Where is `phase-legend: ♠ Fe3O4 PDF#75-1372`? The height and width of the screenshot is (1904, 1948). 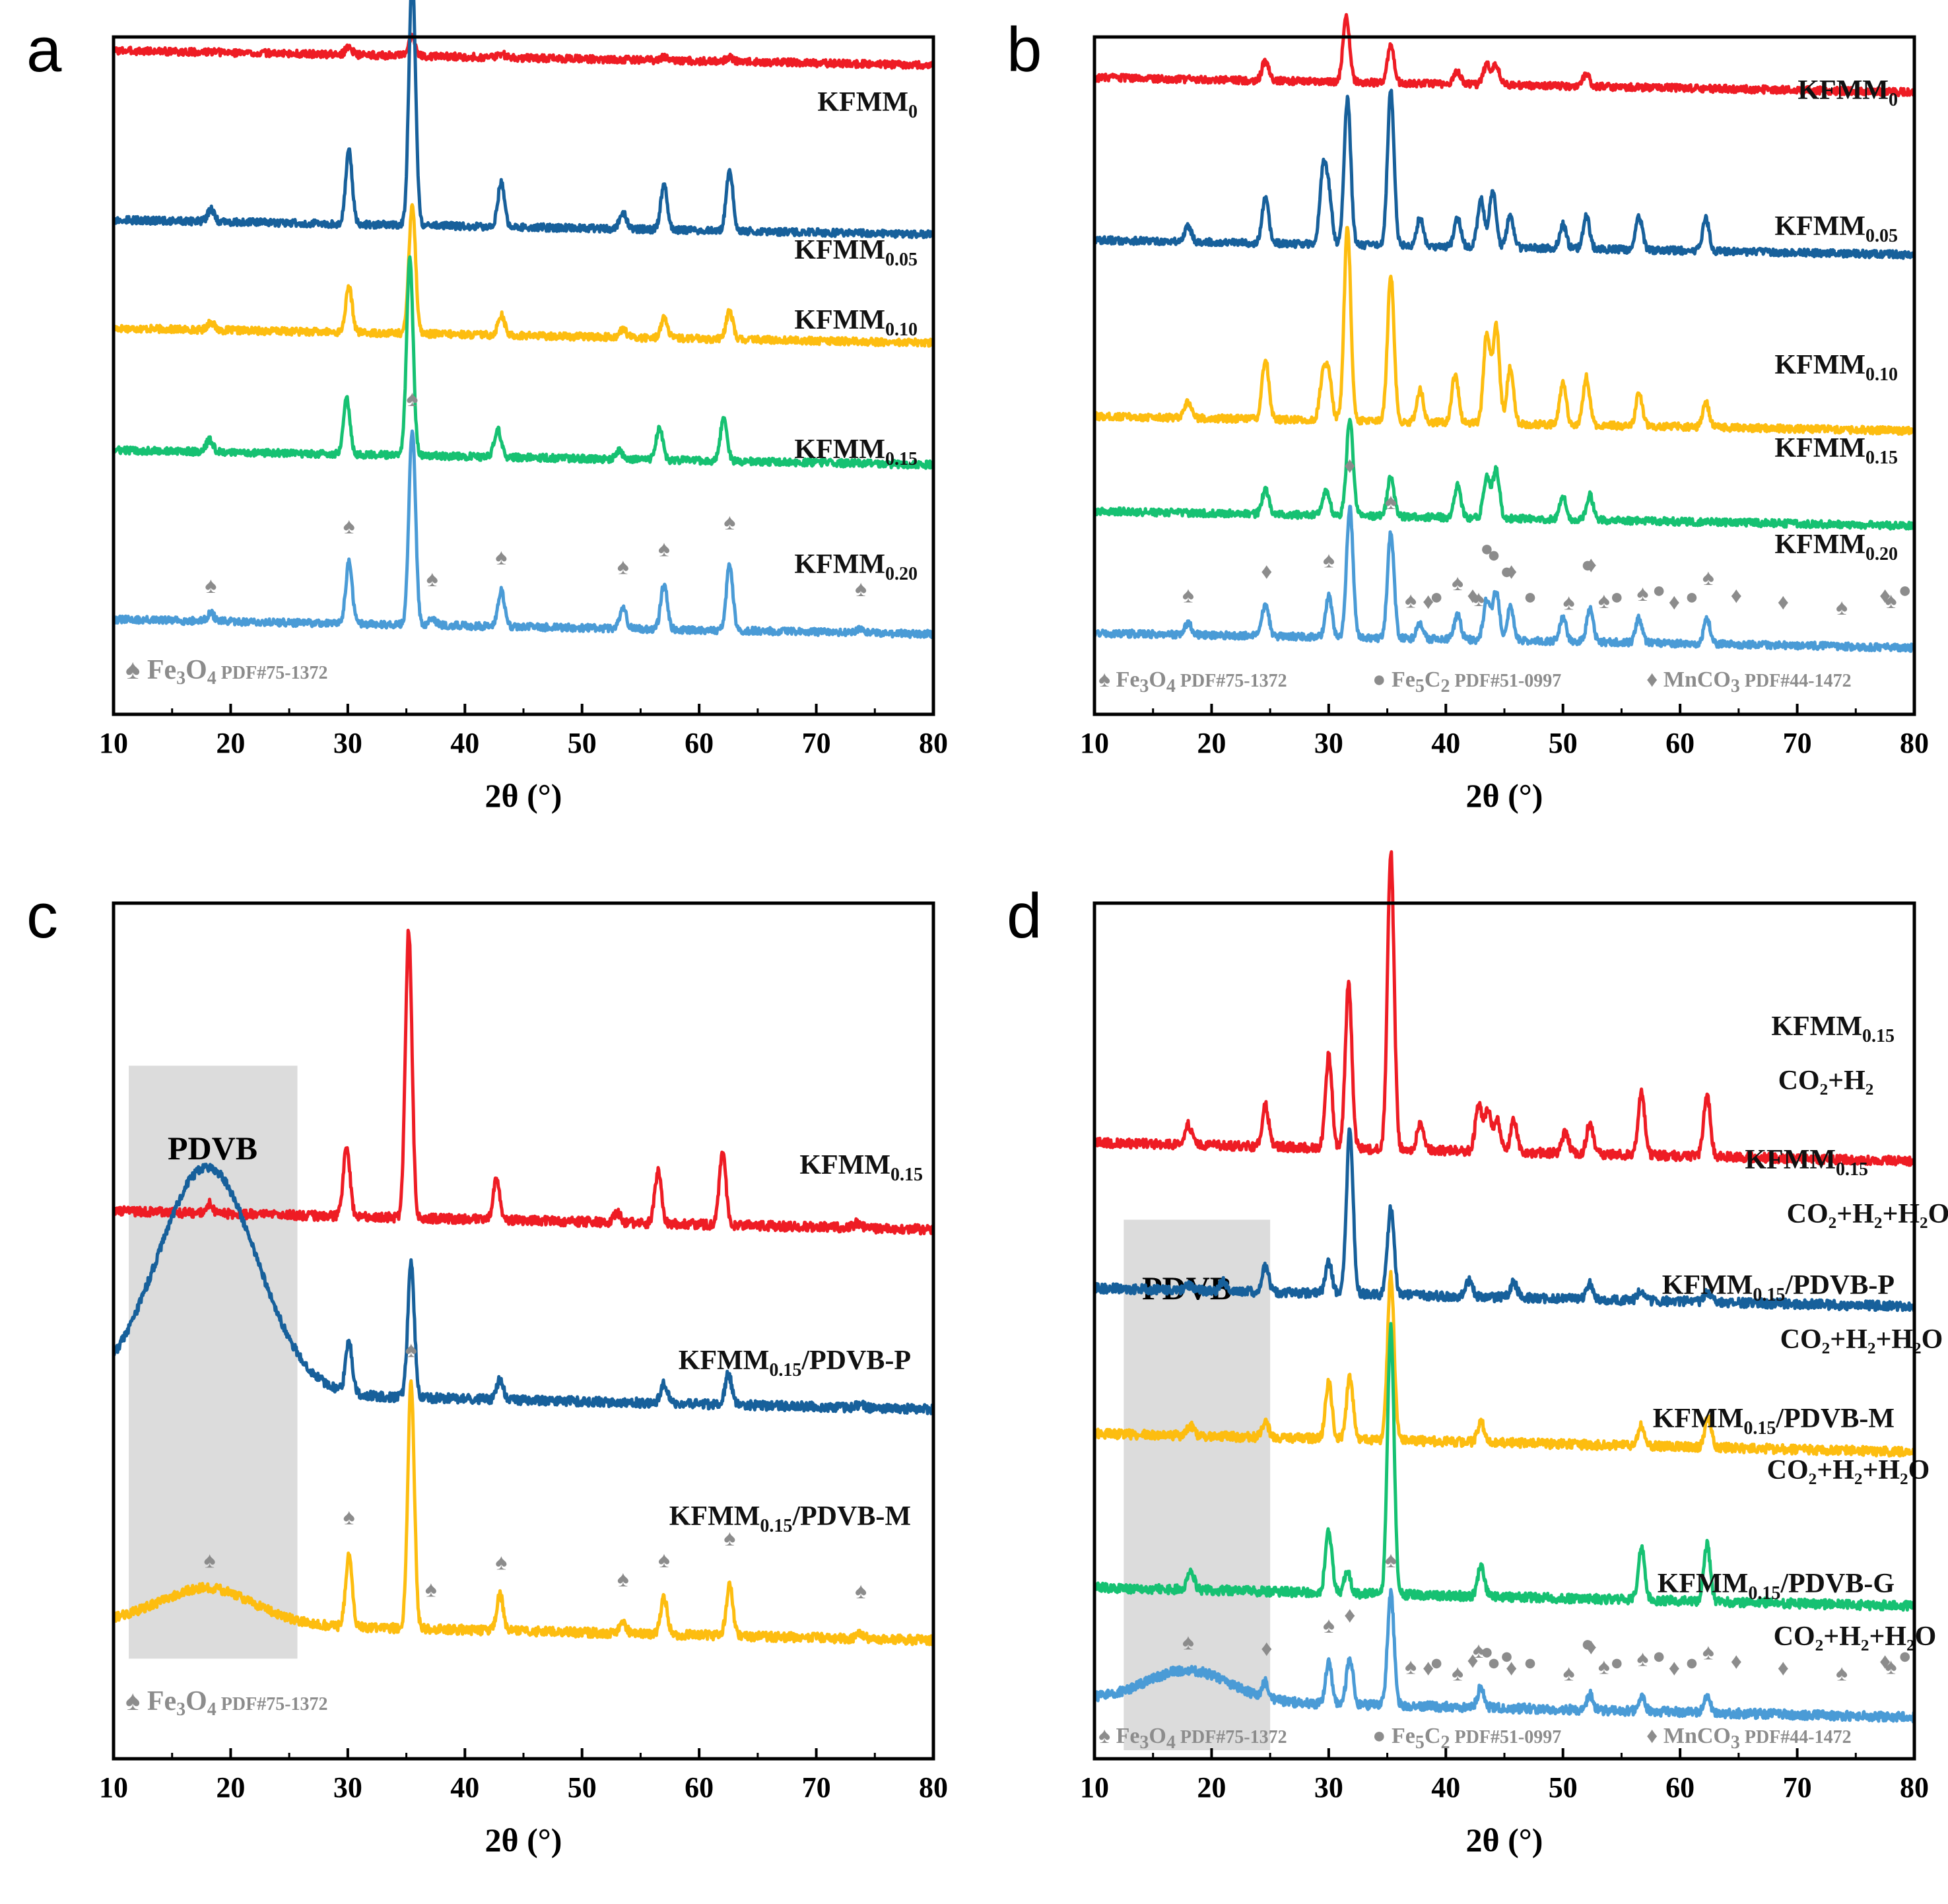 phase-legend: ♠ Fe3O4 PDF#75-1372 is located at coordinates (1192, 1739).